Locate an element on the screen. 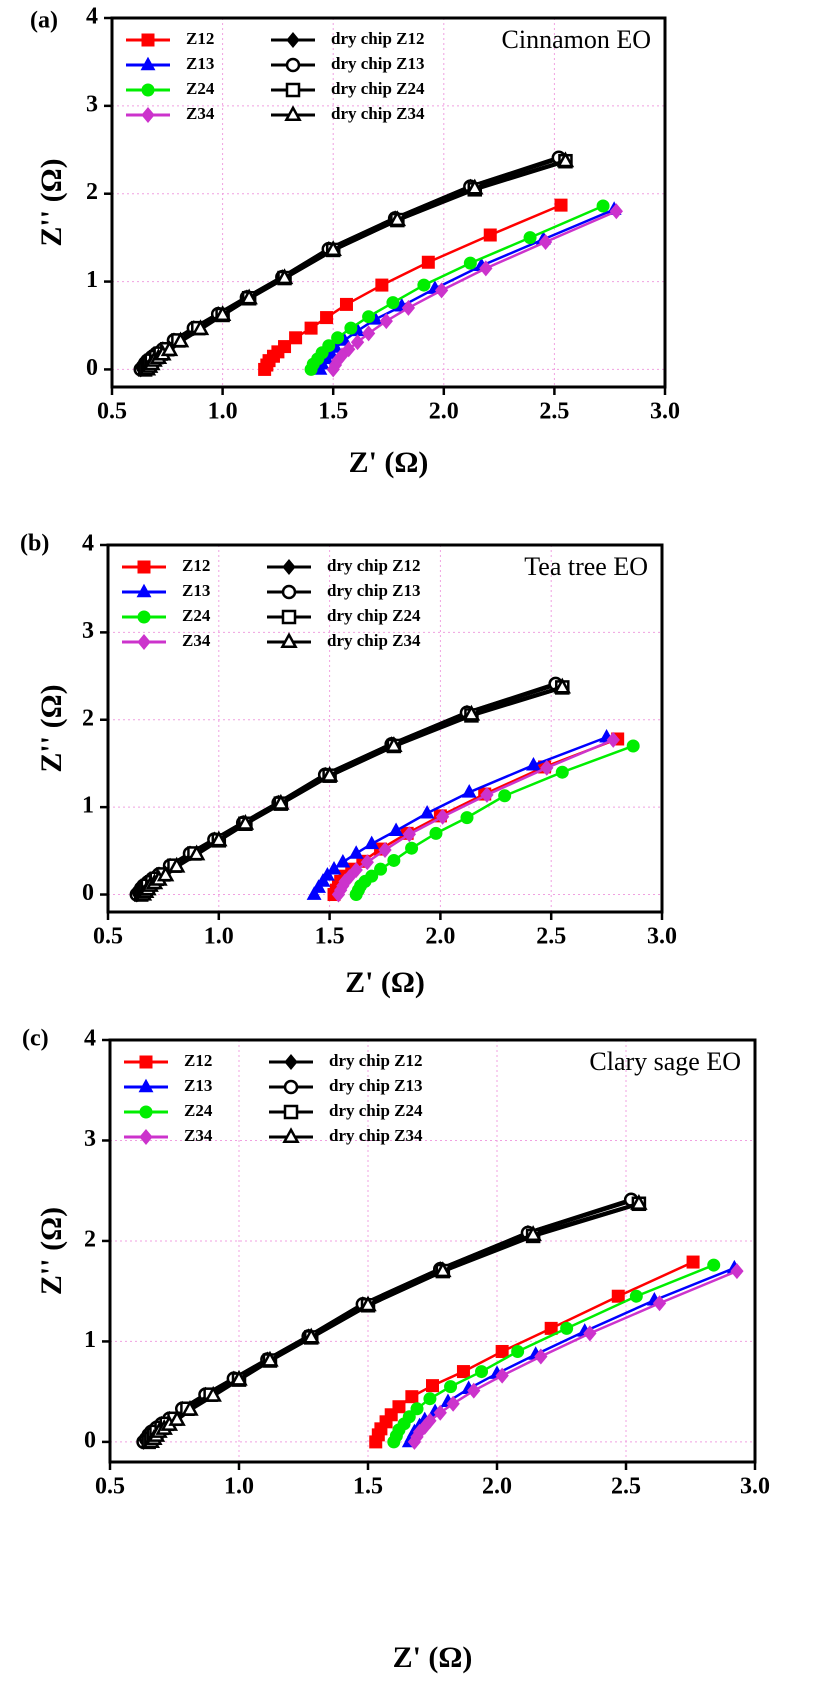 The width and height of the screenshot is (831, 1688). legend-label: Z34 is located at coordinates (198, 1135).